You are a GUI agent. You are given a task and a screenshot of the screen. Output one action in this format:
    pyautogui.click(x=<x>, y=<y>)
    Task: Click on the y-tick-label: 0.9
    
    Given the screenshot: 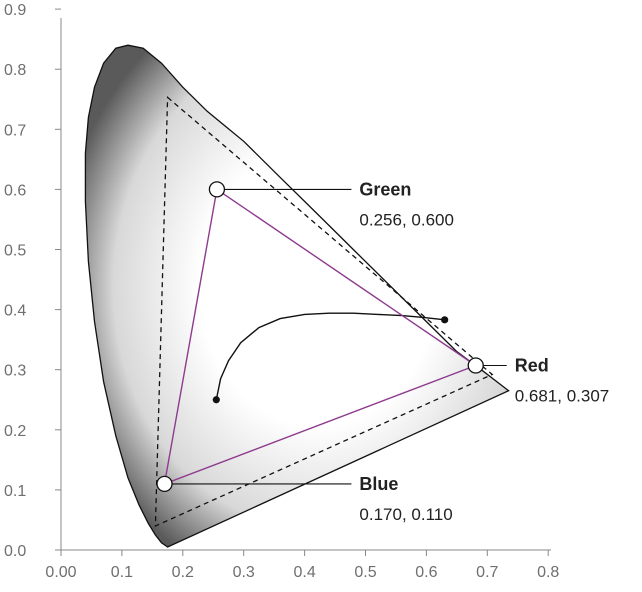 What is the action you would take?
    pyautogui.click(x=15, y=10)
    